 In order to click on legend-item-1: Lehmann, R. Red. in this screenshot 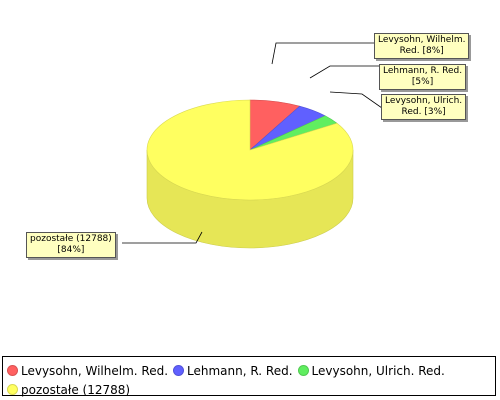, I will do `click(233, 371)`.